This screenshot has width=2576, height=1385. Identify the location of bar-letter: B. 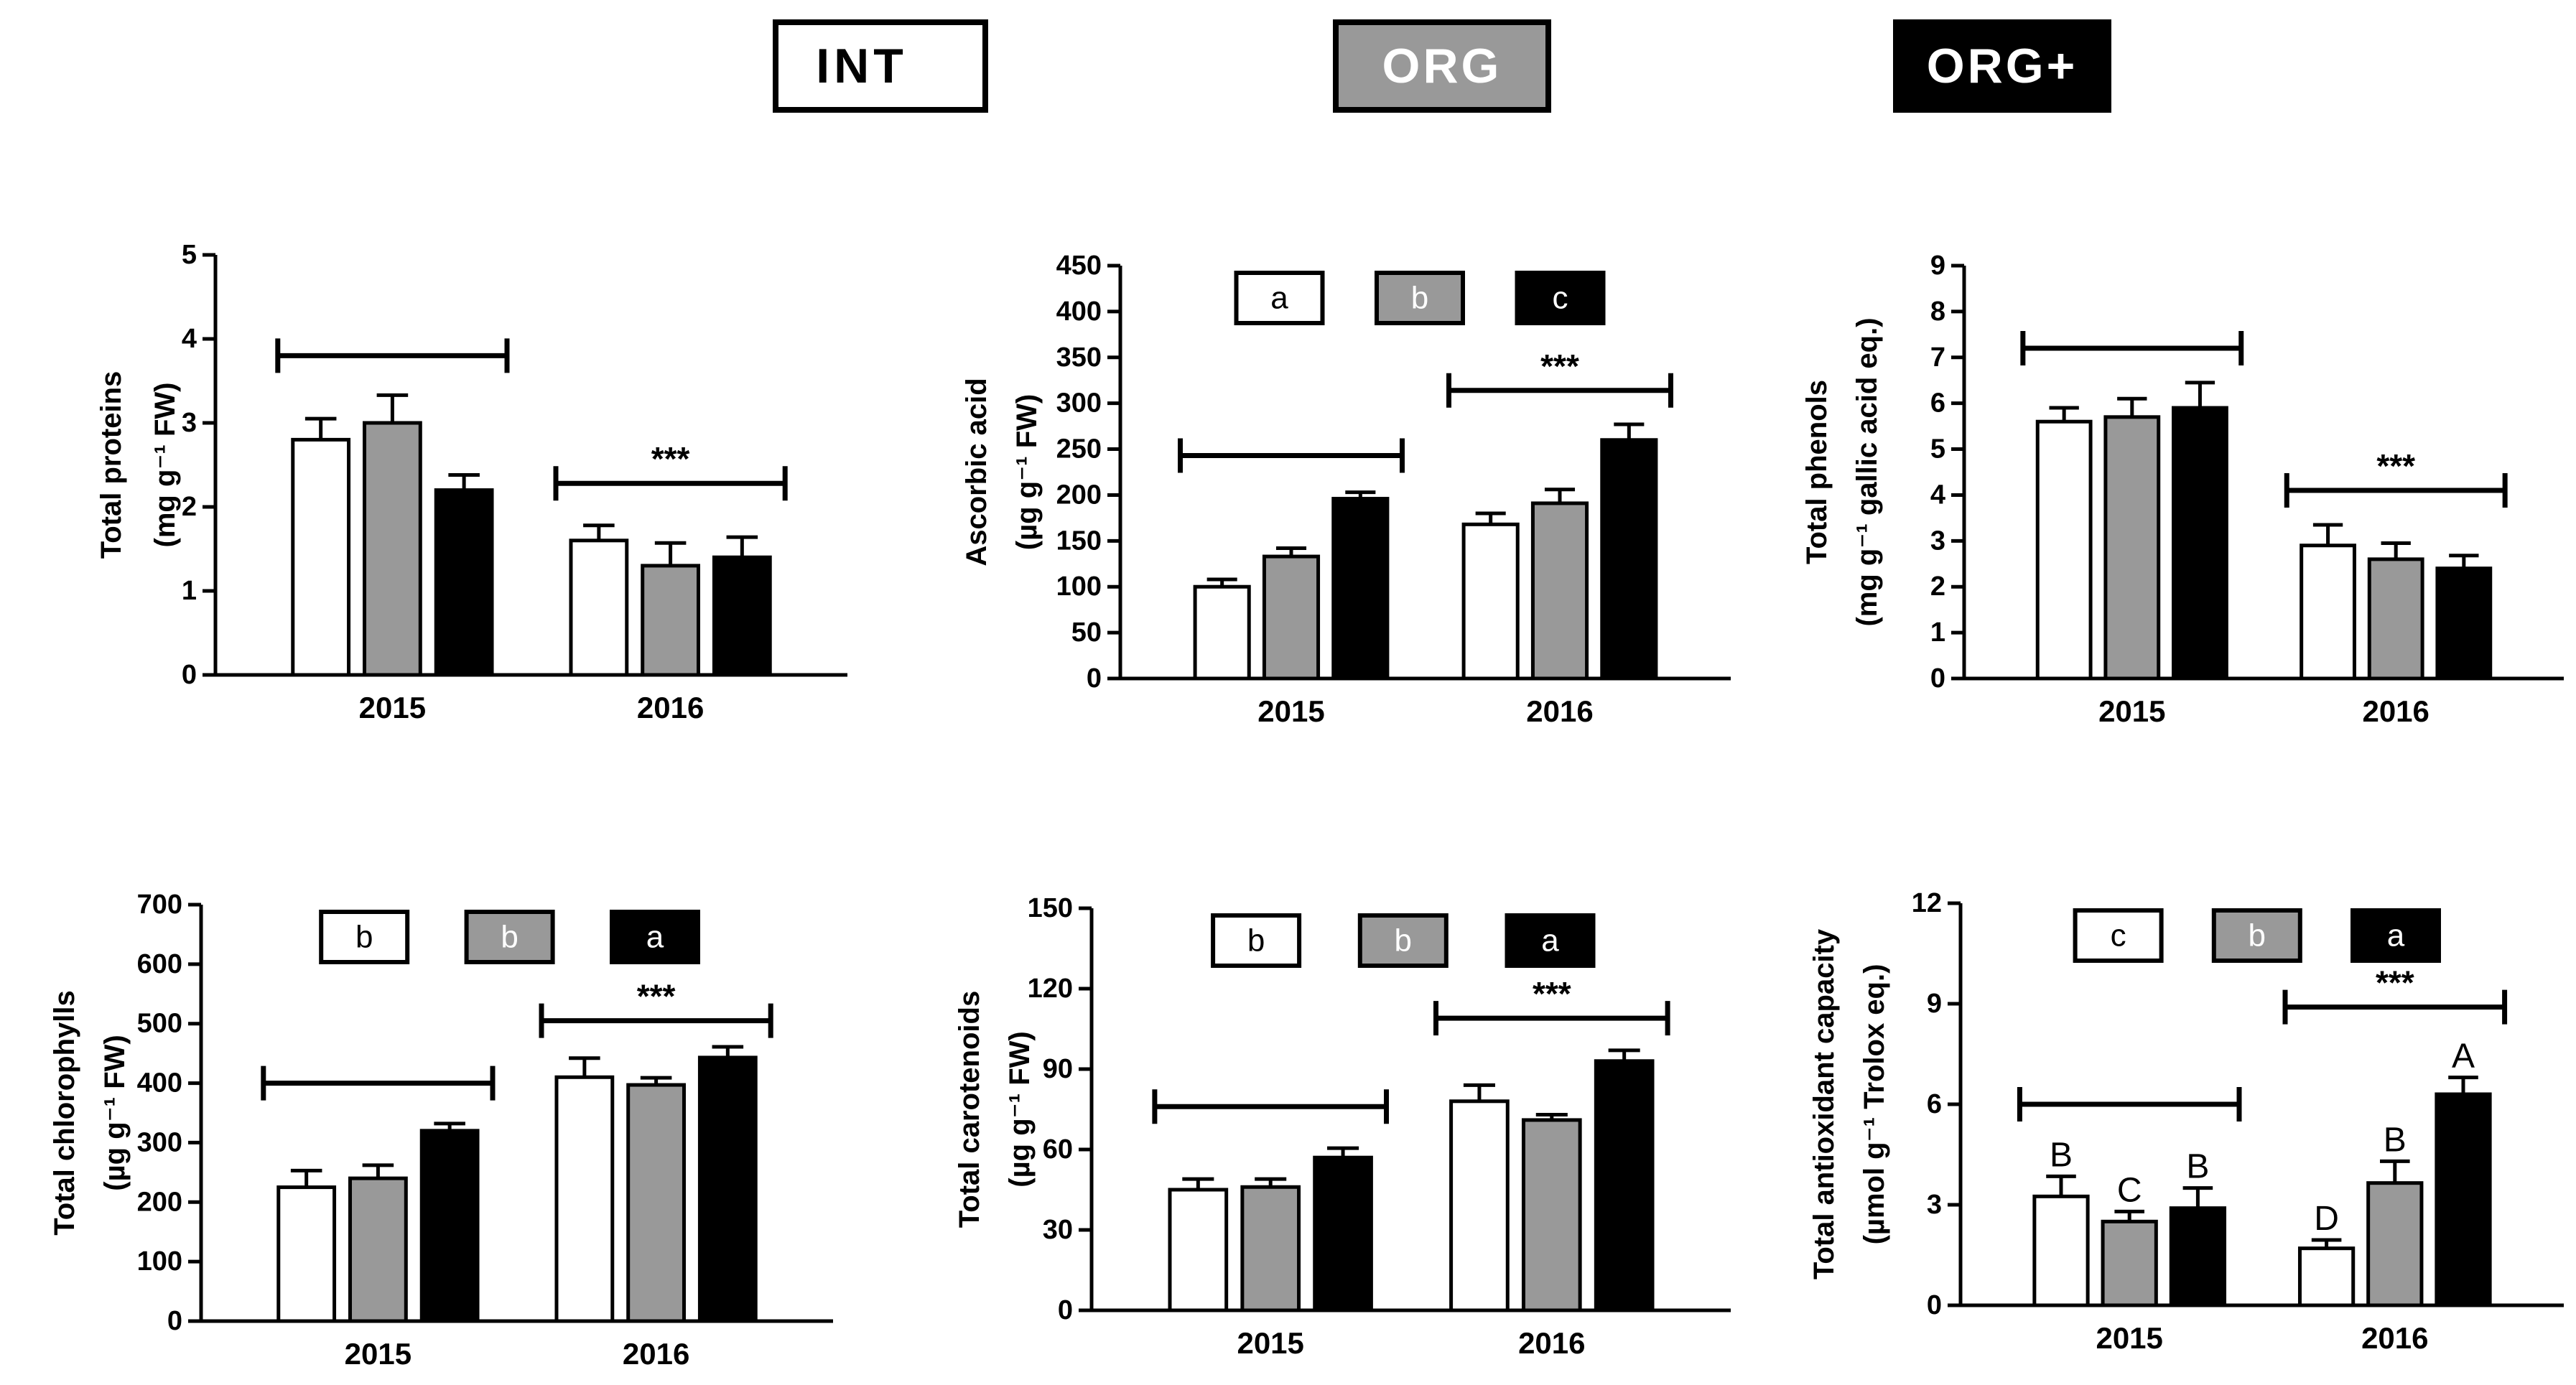
(2197, 1167).